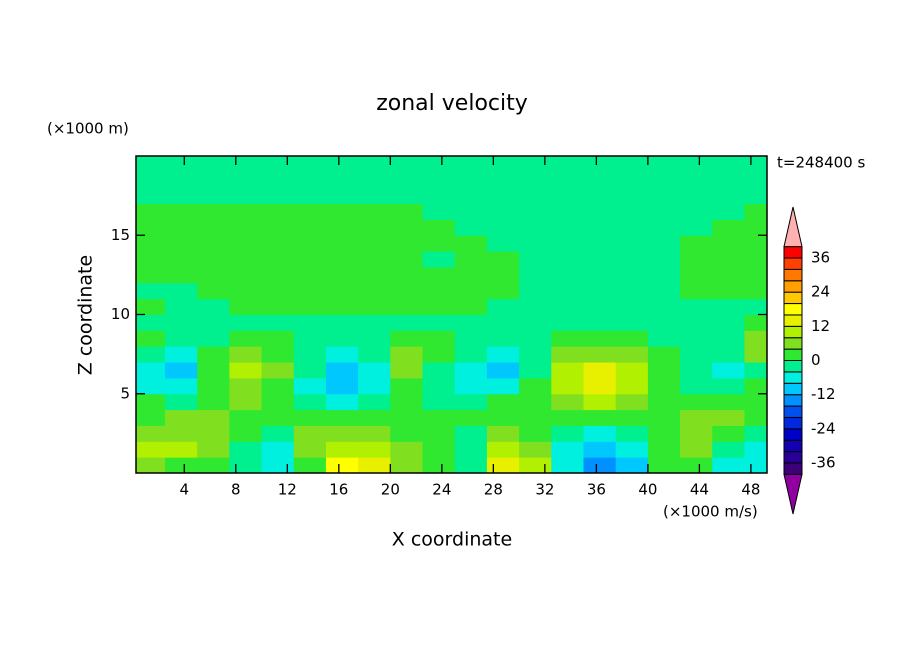  I want to click on x-tick-label: 12, so click(287, 490).